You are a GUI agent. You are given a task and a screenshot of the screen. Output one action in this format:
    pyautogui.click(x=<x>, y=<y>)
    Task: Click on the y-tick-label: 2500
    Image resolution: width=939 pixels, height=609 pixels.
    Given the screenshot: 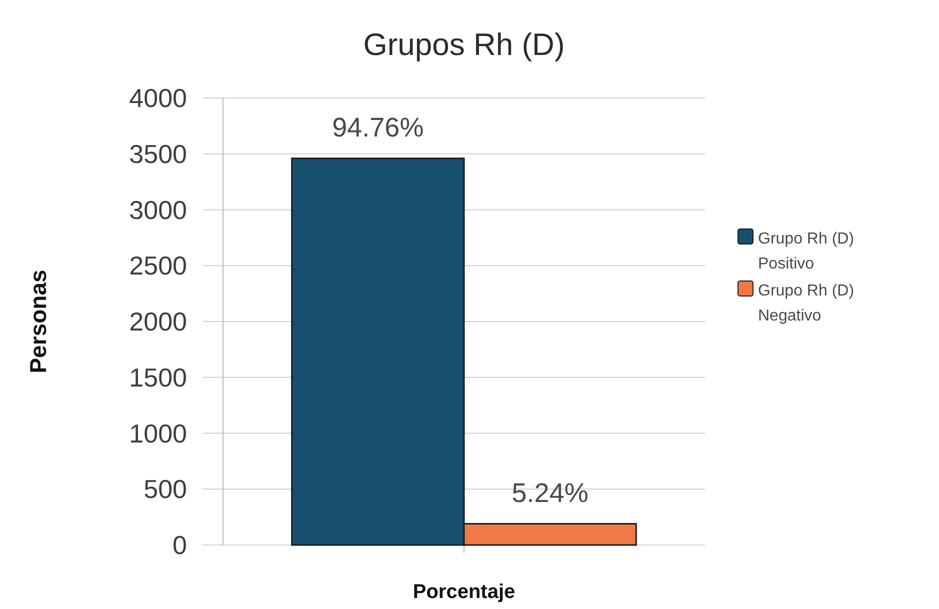 What is the action you would take?
    pyautogui.click(x=158, y=265)
    